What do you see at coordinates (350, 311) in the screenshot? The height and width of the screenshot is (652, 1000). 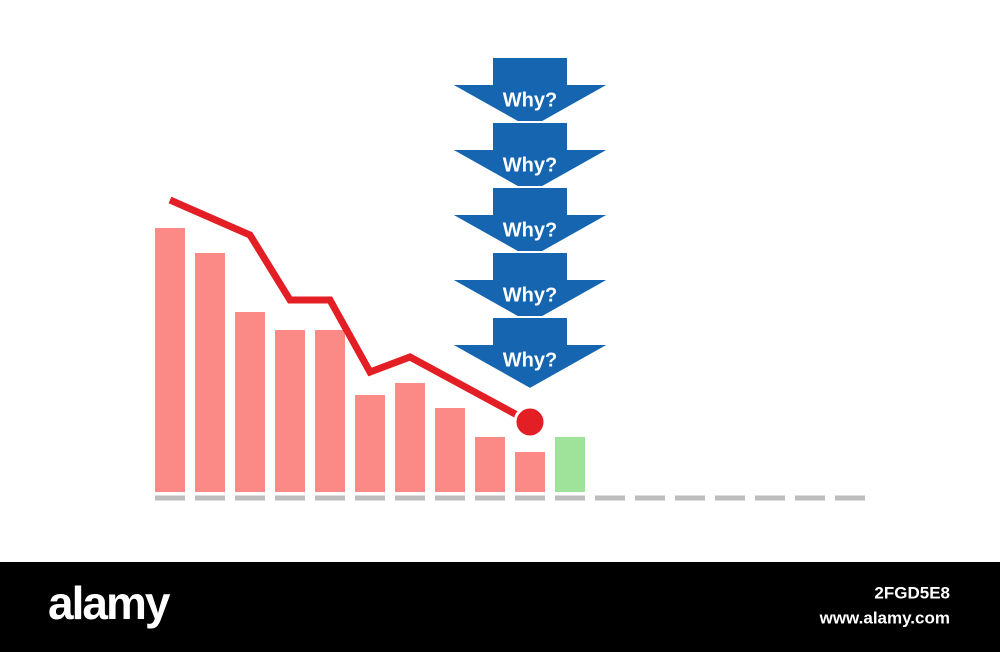 I see `trend-line` at bounding box center [350, 311].